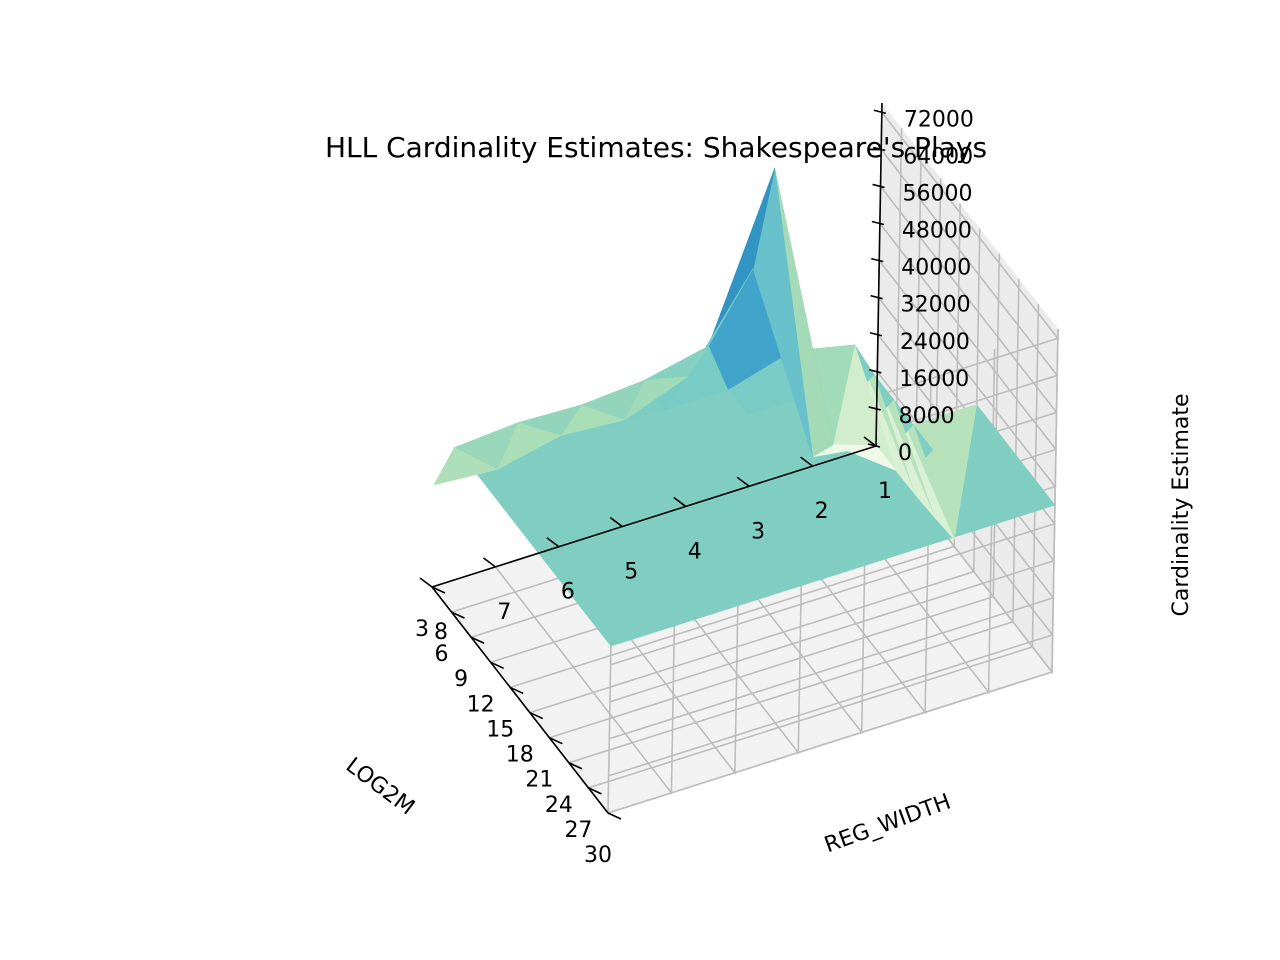 The width and height of the screenshot is (1280, 960). What do you see at coordinates (938, 193) in the screenshot?
I see `z-tick-label: 56000` at bounding box center [938, 193].